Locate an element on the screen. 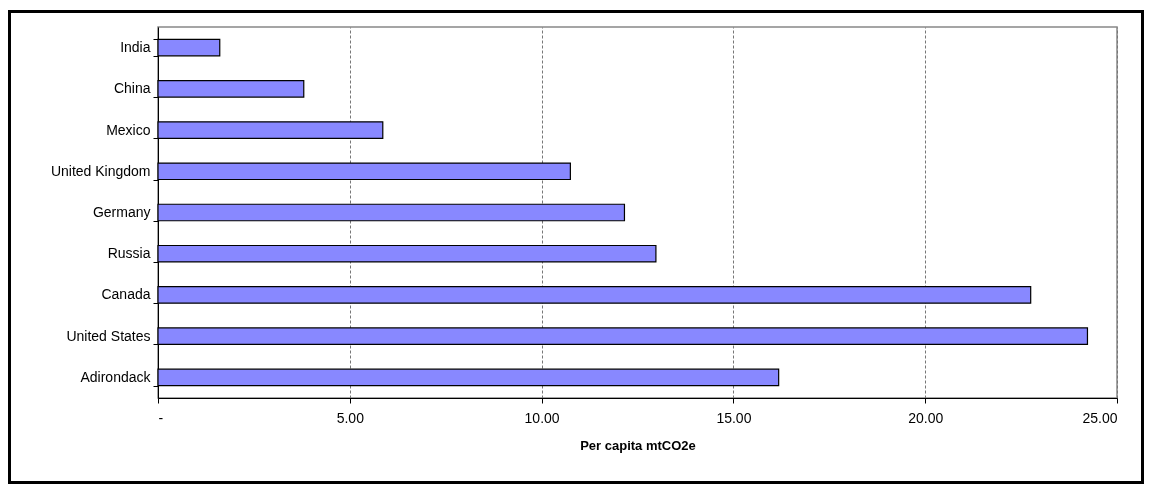 The image size is (1152, 487). y-tick-label: United Kingdom is located at coordinates (100, 170).